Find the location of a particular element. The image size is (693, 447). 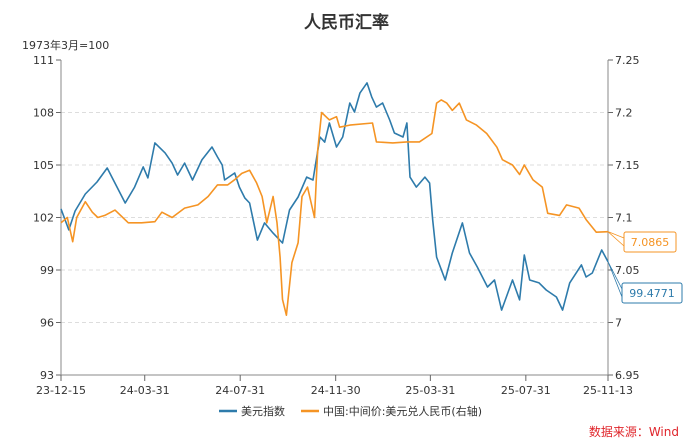

x-tick-label: 25-07-31 is located at coordinates (526, 390).